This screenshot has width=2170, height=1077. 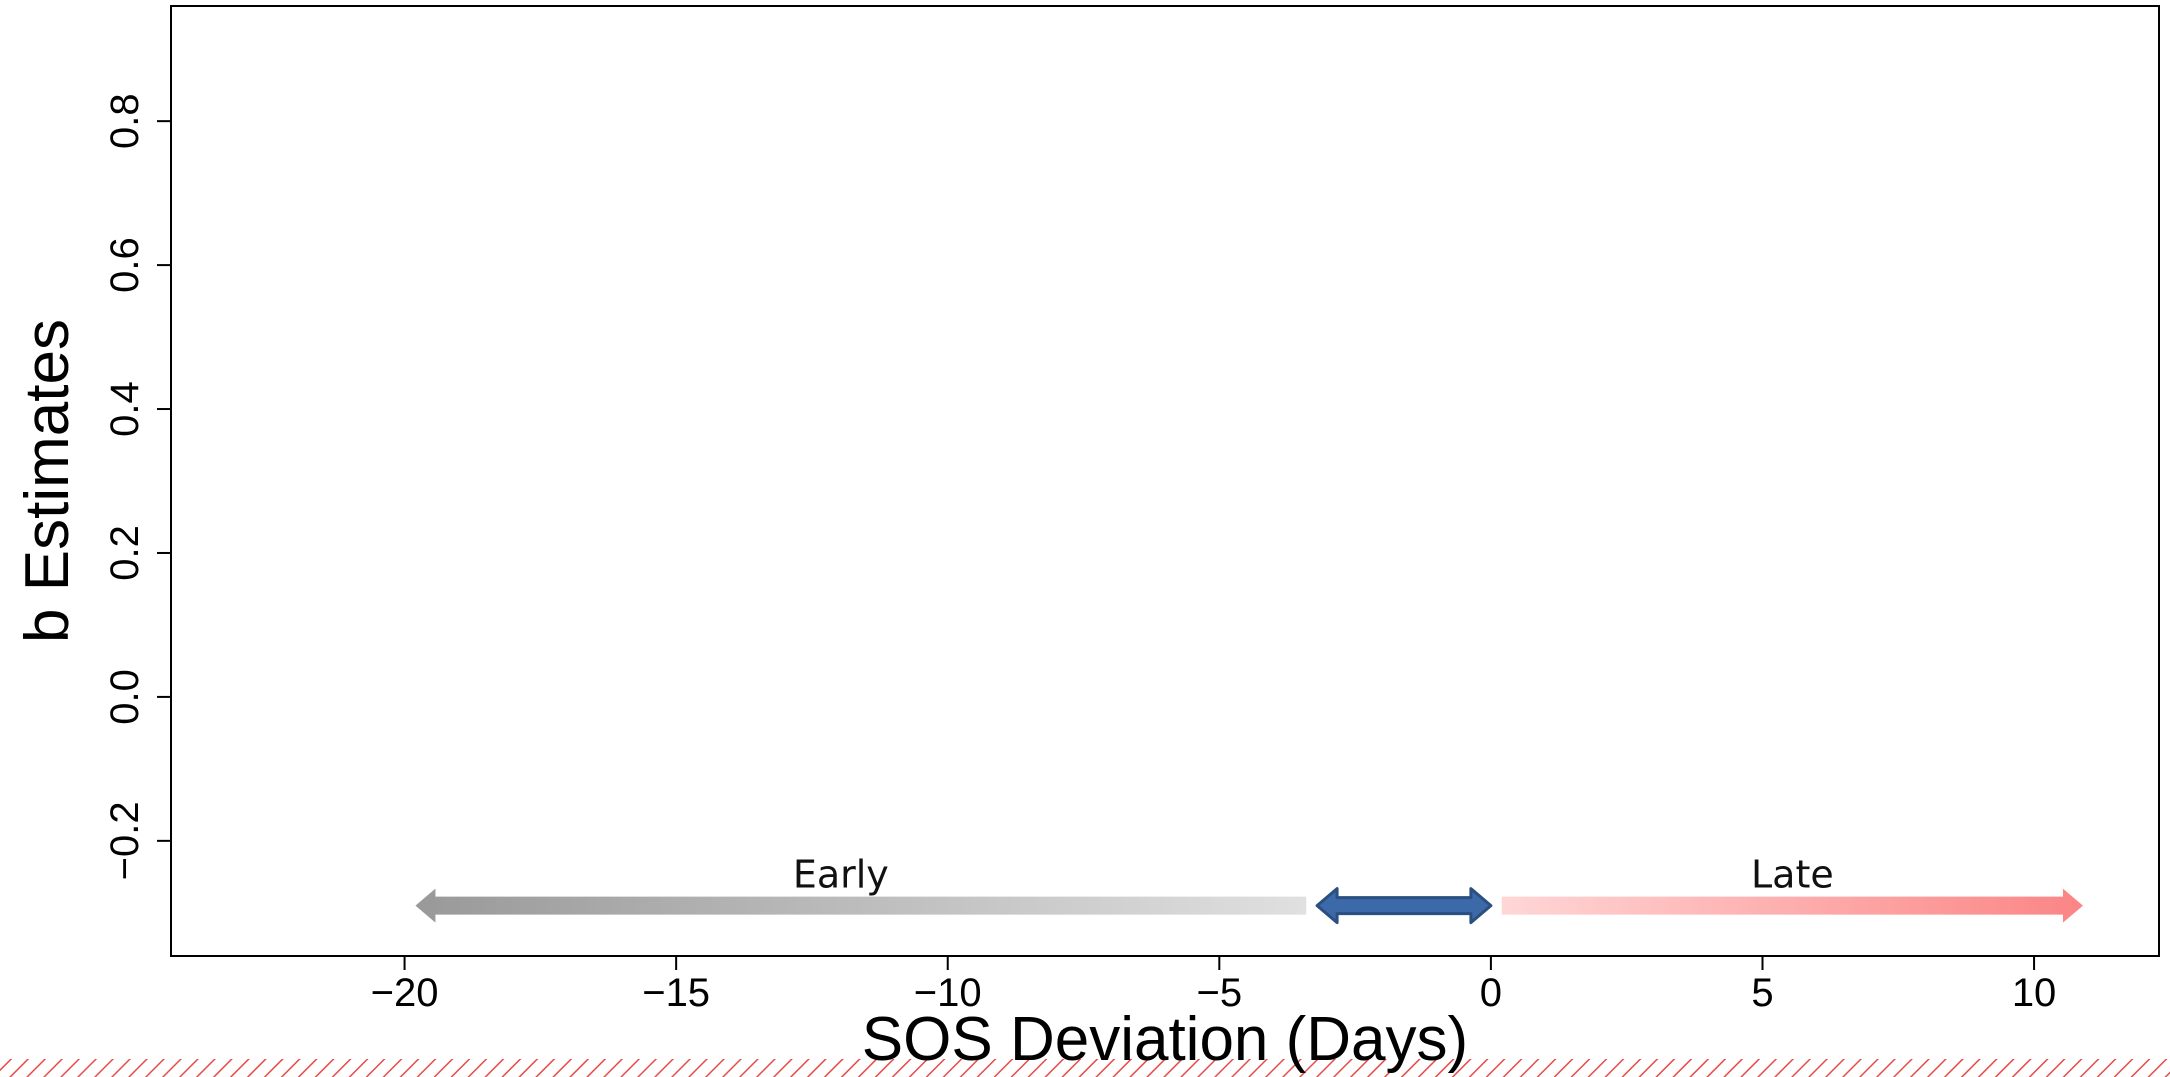 I want to click on y-tick-label: −0.2, so click(x=125, y=840).